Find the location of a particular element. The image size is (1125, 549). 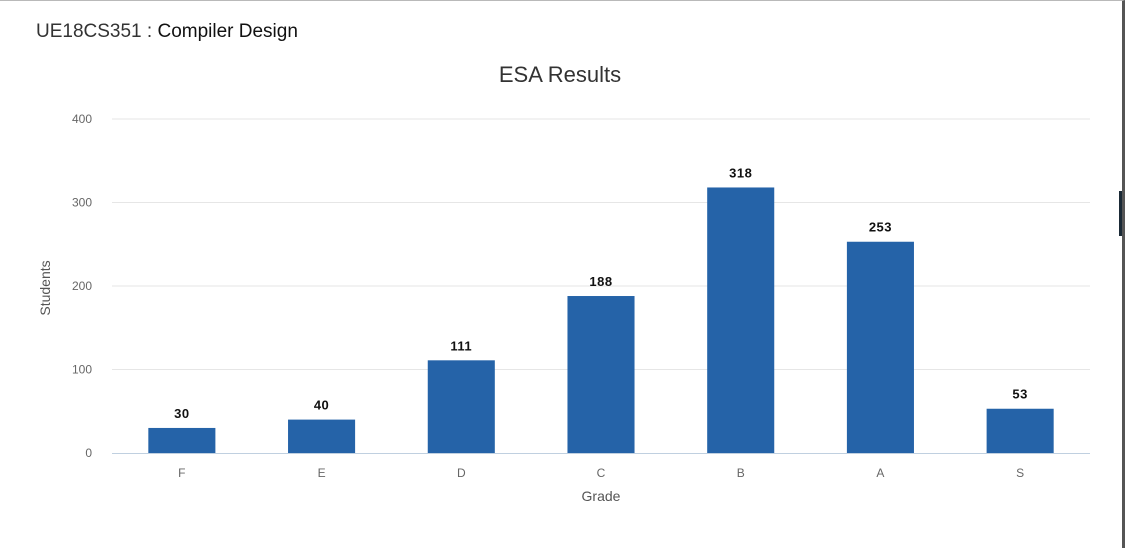

x-tick-label-e: E is located at coordinates (322, 473).